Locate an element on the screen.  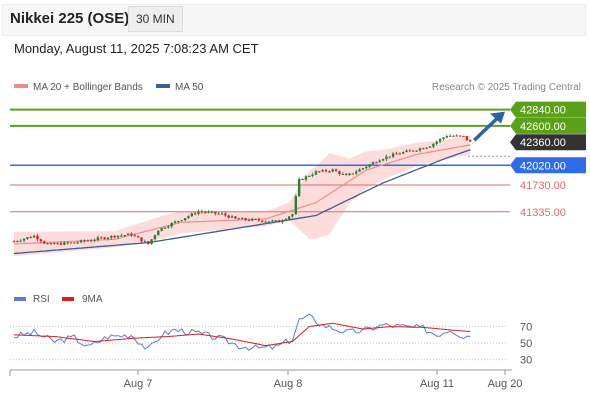
forecast-arrow-head is located at coordinates (497, 117).